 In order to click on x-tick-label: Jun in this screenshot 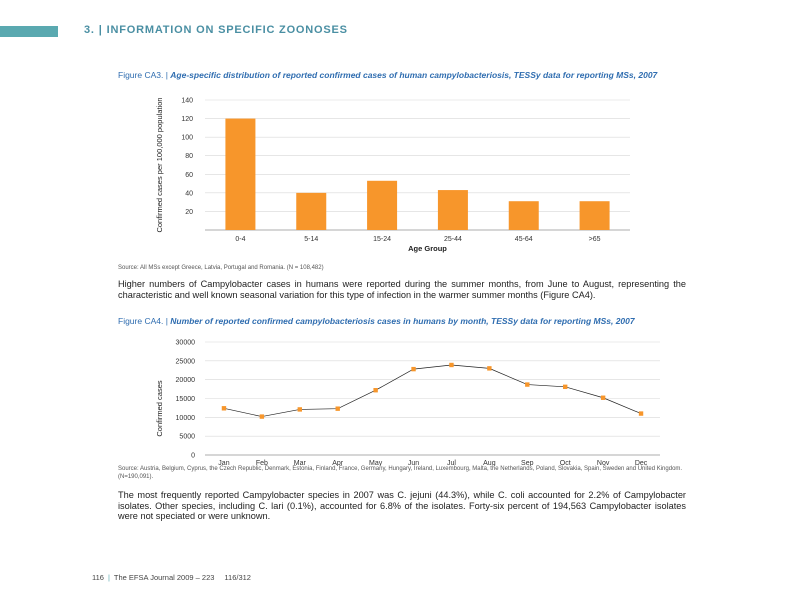, I will do `click(413, 463)`.